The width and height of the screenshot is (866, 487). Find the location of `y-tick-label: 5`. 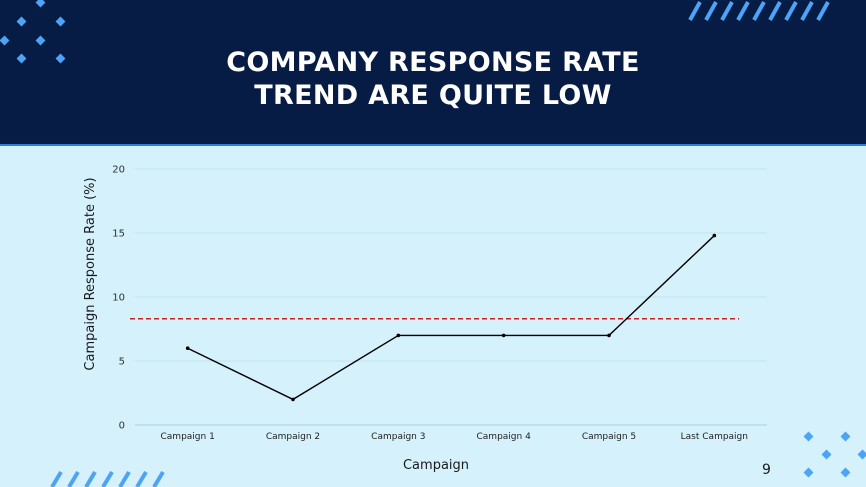

y-tick-label: 5 is located at coordinates (122, 362).